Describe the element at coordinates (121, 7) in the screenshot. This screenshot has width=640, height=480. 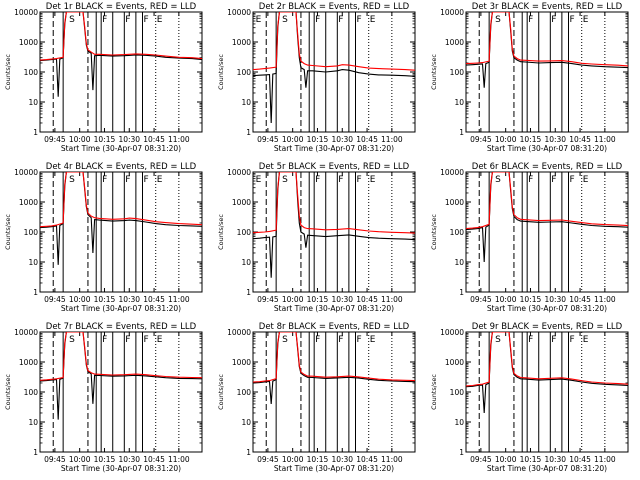
I see `panel-title: Det 1r BLACK = Events, RED = LLD` at that location.